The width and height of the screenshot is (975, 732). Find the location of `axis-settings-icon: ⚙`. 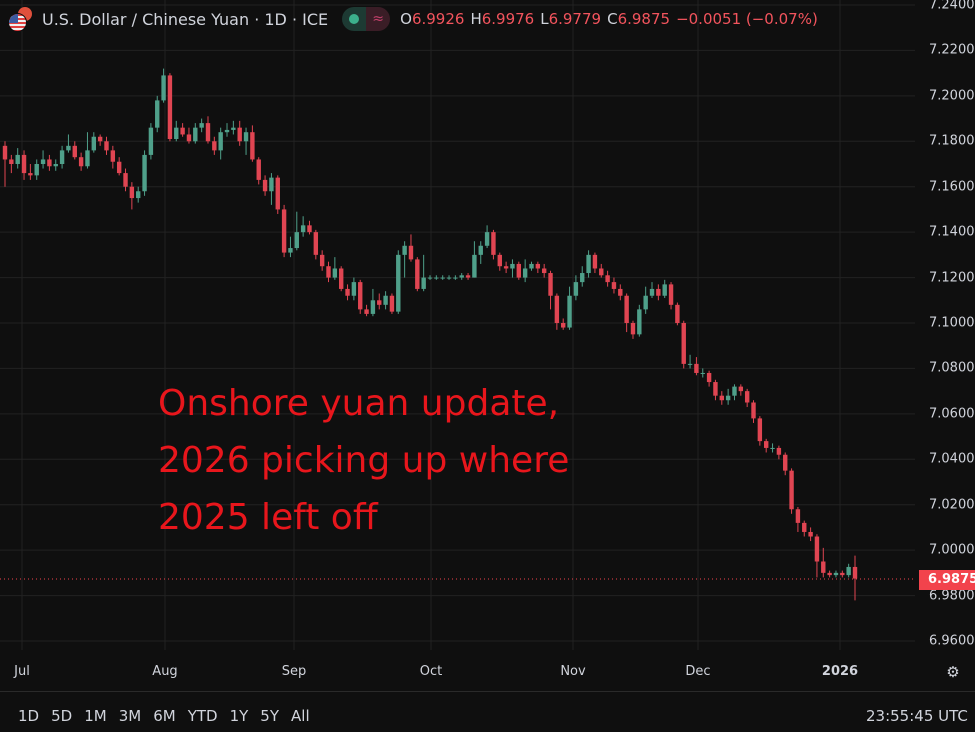

axis-settings-icon: ⚙ is located at coordinates (953, 672).